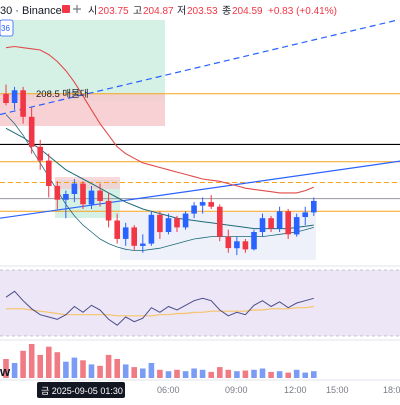 The image size is (400, 405). I want to click on logo-text: w, so click(5, 371).